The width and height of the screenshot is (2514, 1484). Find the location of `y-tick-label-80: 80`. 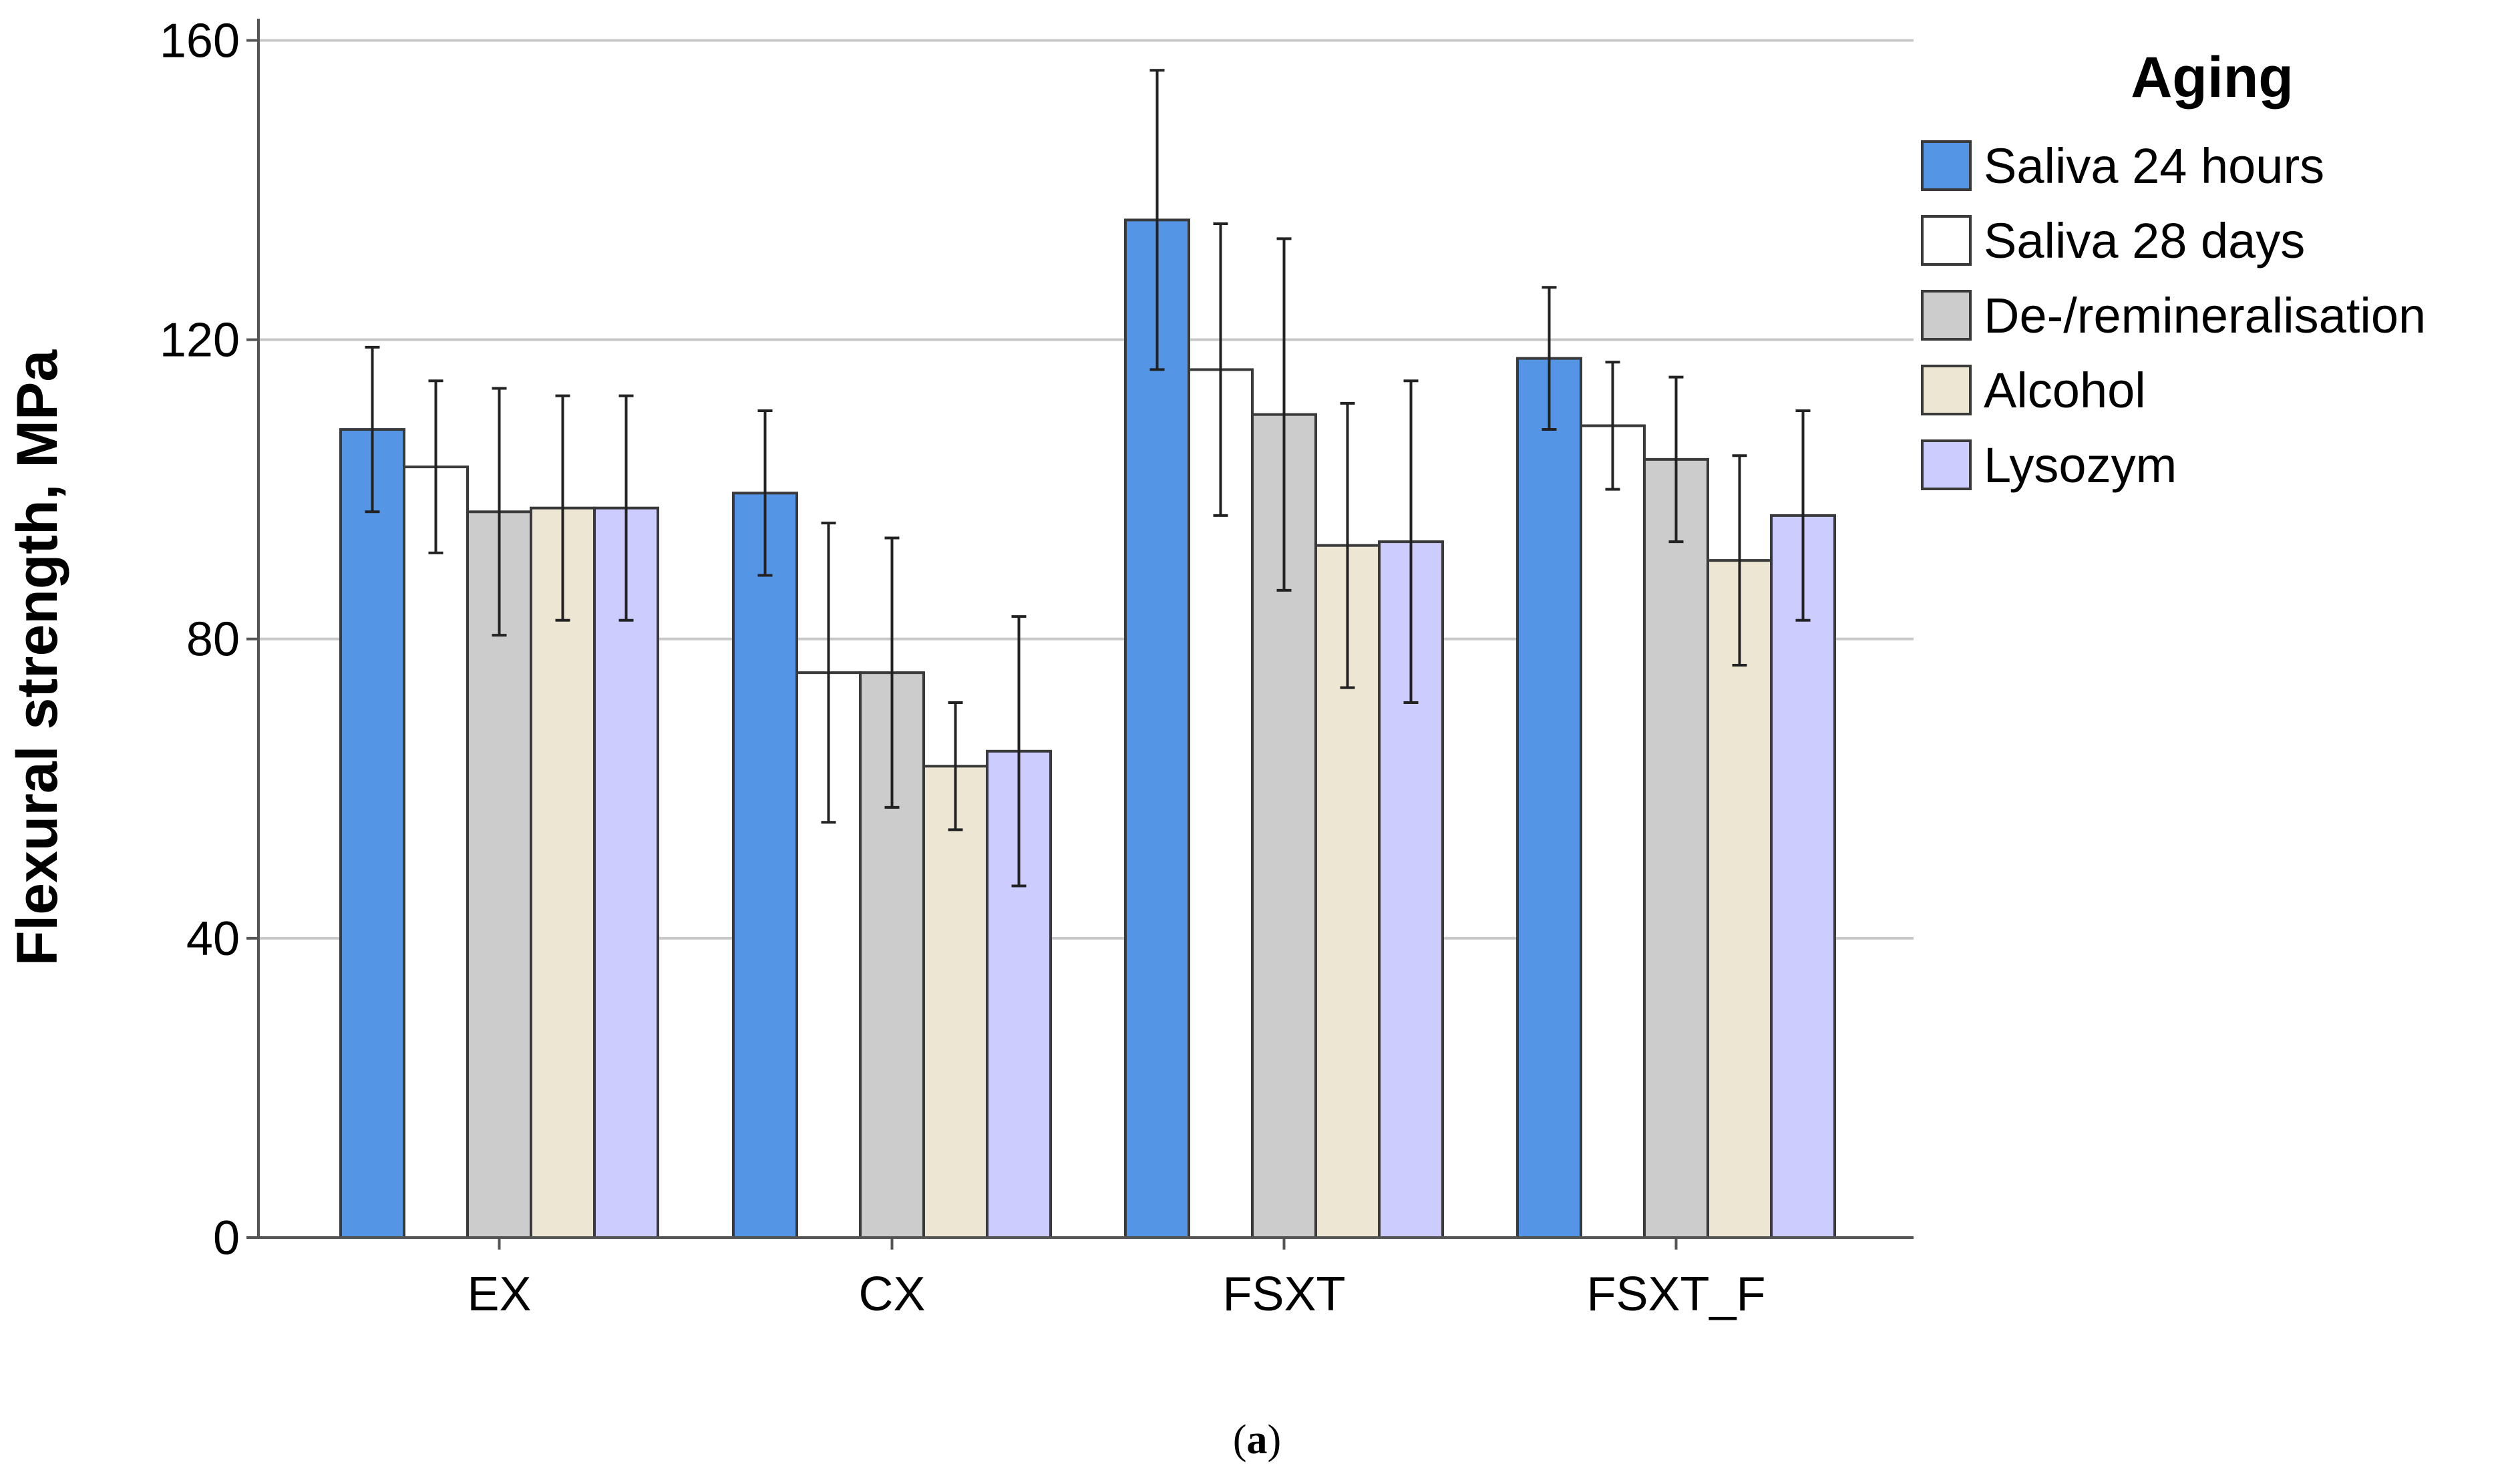

y-tick-label-80: 80 is located at coordinates (213, 640).